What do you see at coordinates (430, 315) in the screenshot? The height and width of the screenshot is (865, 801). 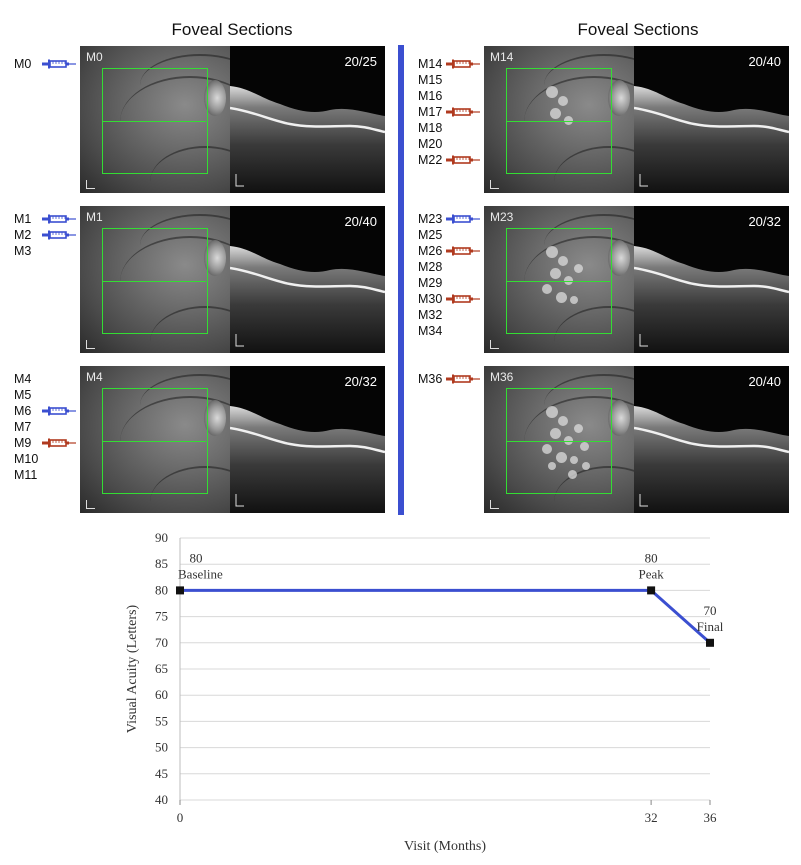 I see `month-label: M32` at bounding box center [430, 315].